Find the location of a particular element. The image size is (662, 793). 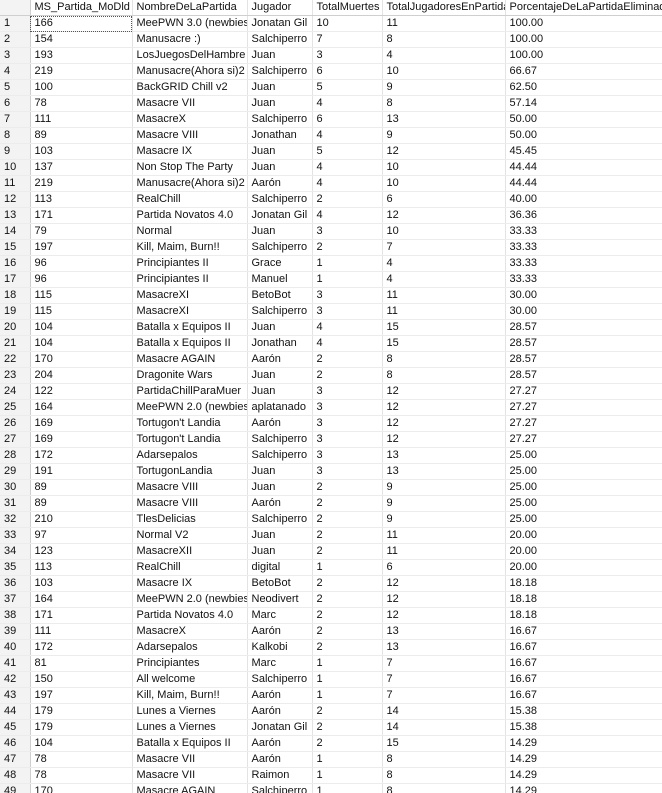

cell: 3 is located at coordinates (347, 55).